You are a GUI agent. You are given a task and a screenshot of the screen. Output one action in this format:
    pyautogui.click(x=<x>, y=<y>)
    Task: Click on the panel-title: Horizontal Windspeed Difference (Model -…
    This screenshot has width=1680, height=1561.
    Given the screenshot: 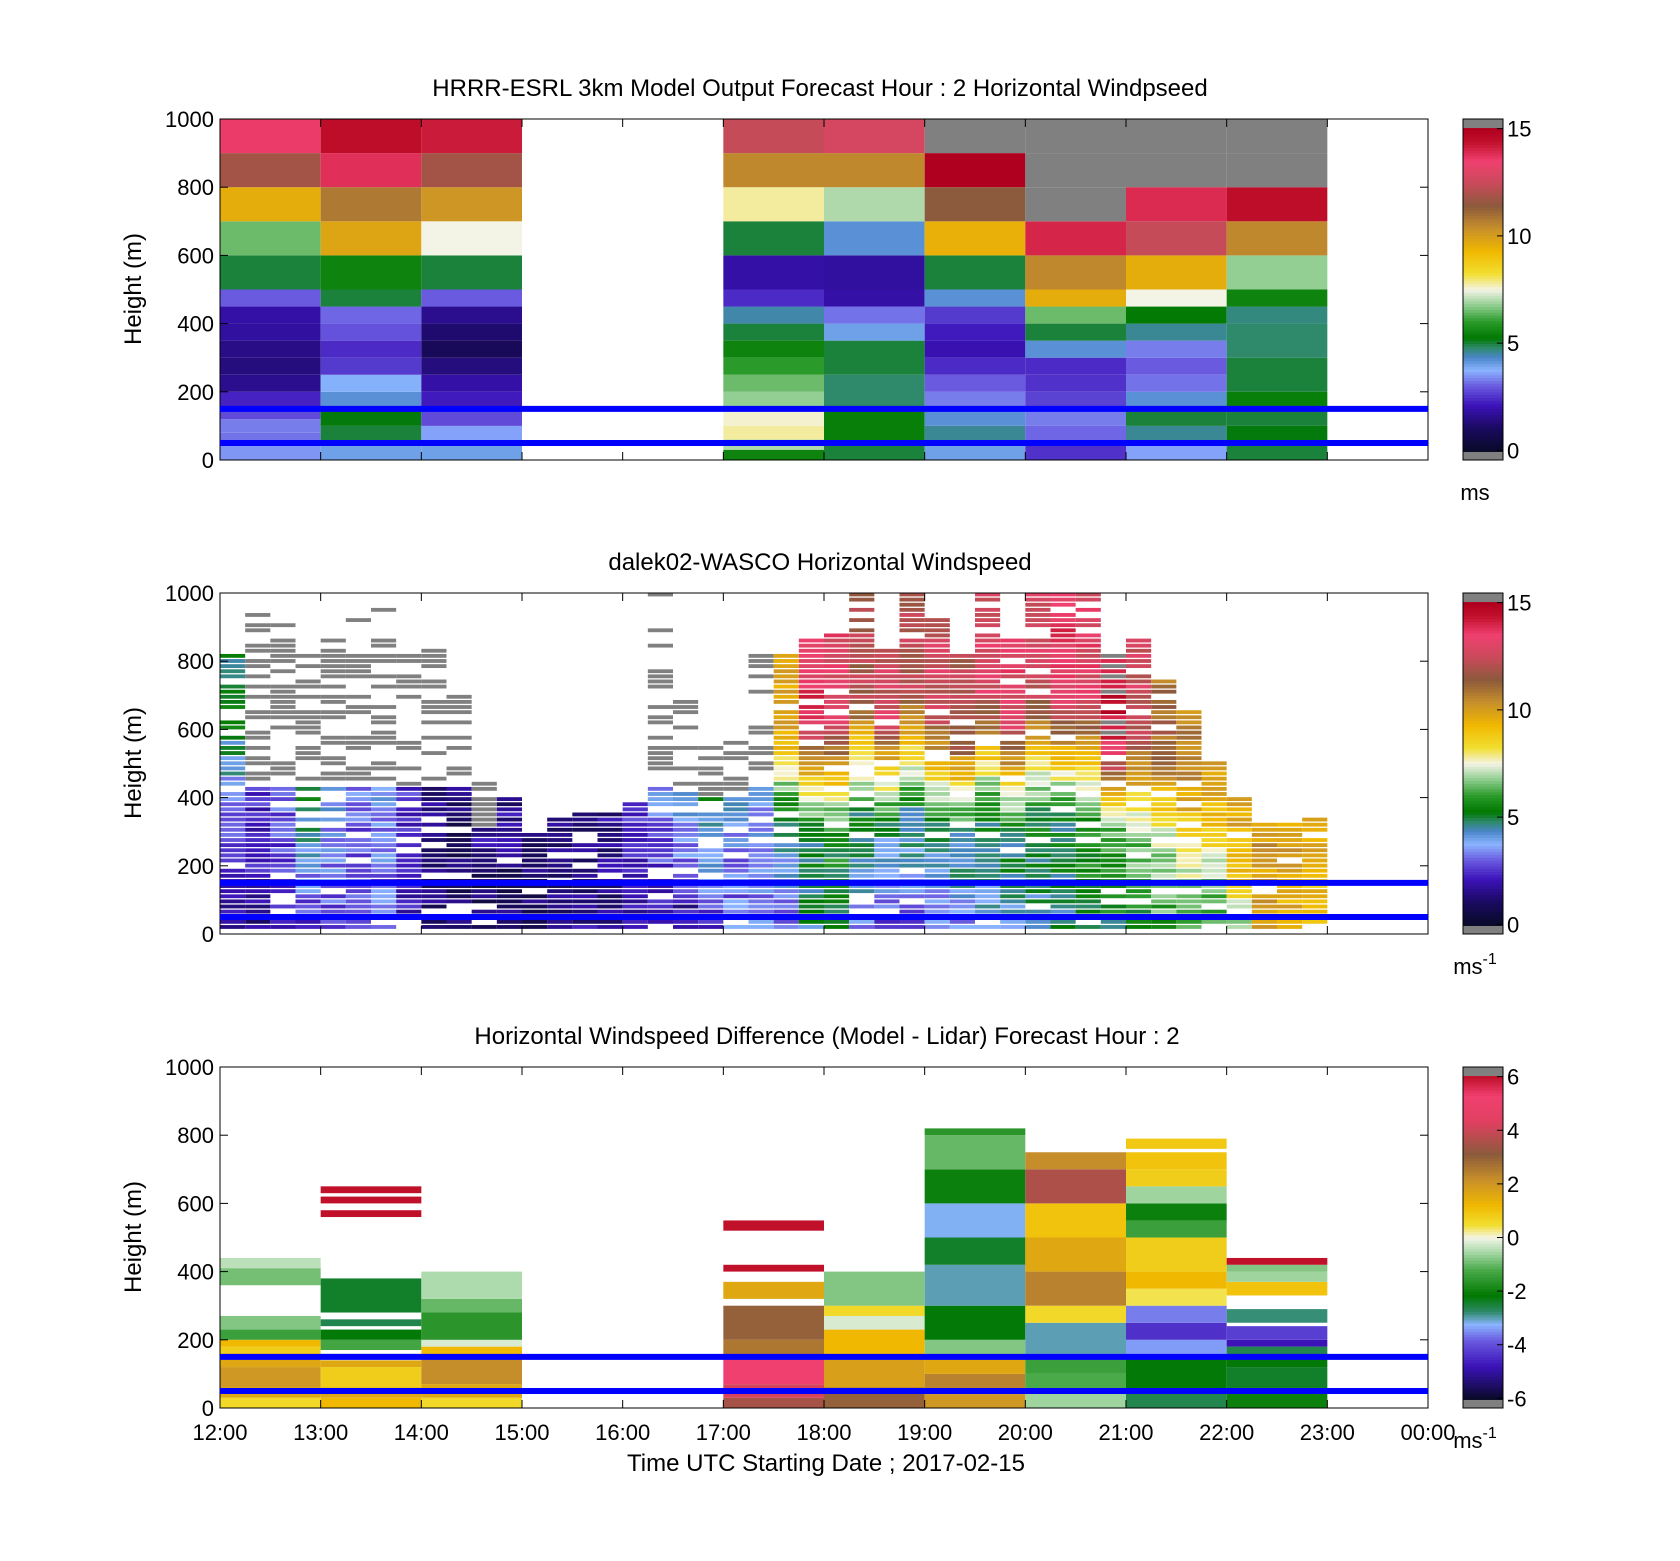 What is the action you would take?
    pyautogui.click(x=826, y=1036)
    